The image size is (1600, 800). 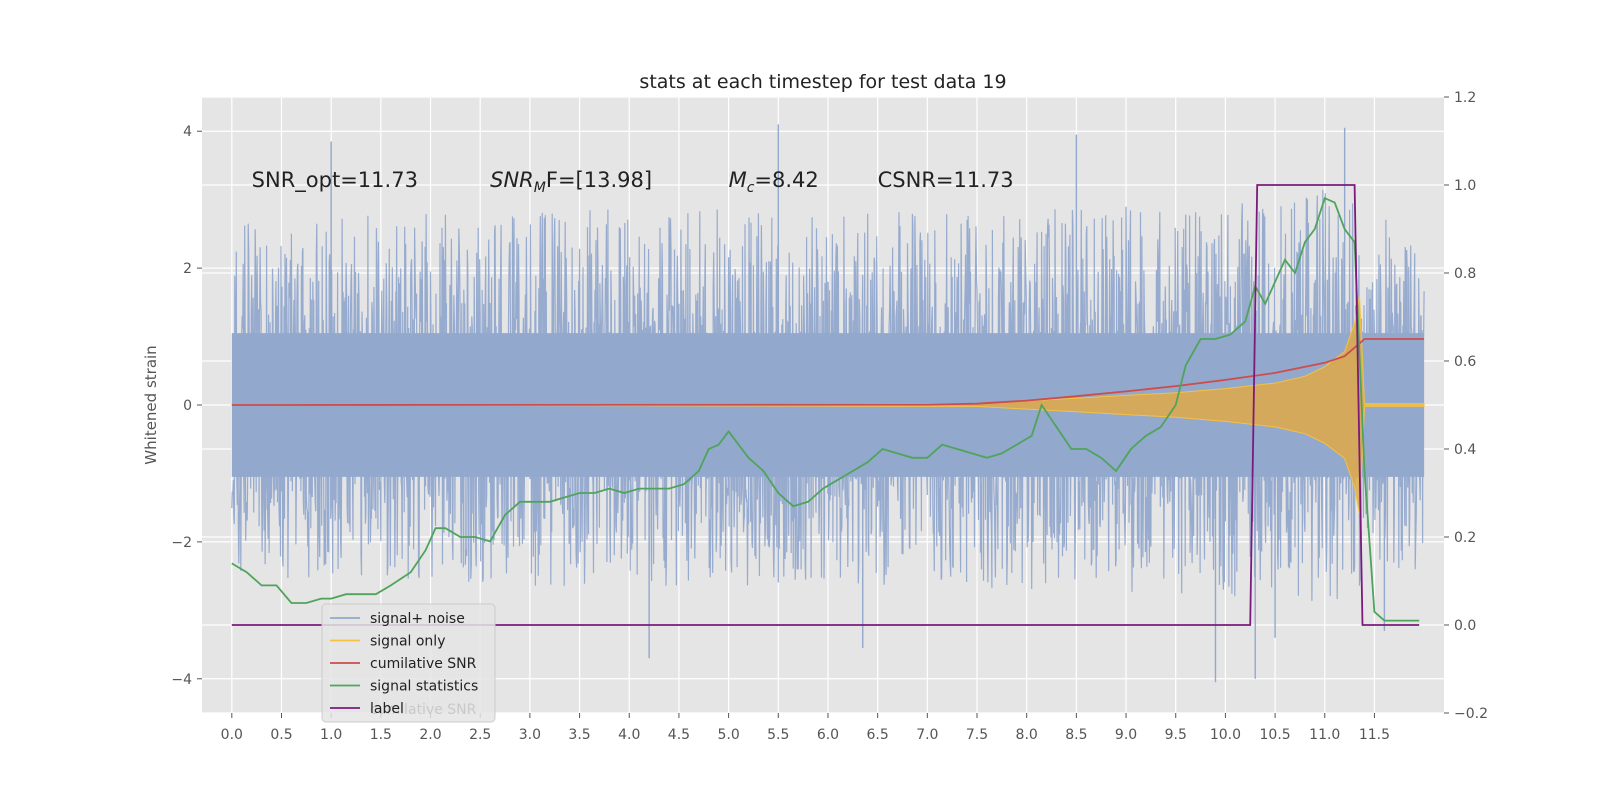 What do you see at coordinates (1027, 735) in the screenshot?
I see `x-tick-label: 8.0` at bounding box center [1027, 735].